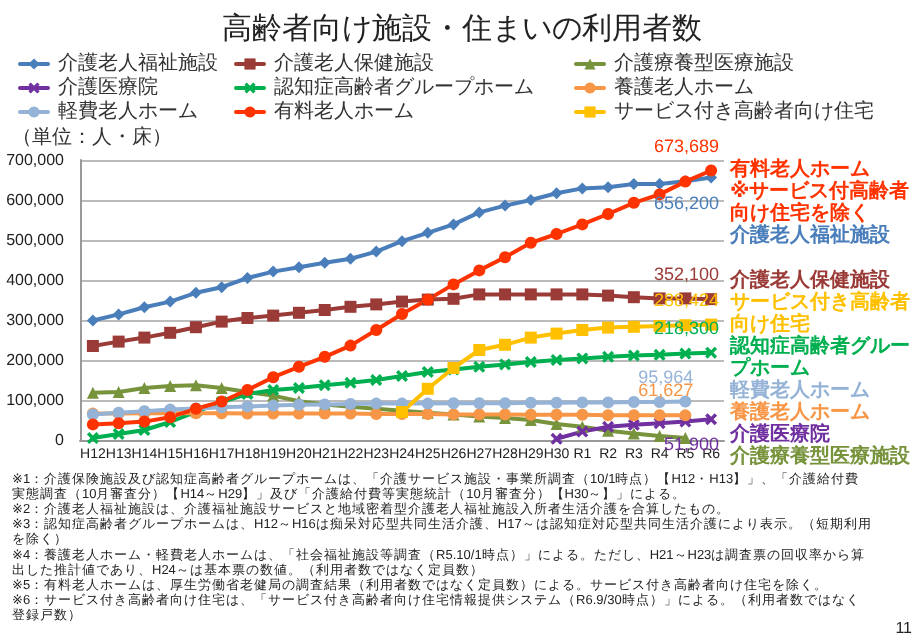 The height and width of the screenshot is (640, 924). Describe the element at coordinates (36, 400) in the screenshot. I see `y-tick-label: 100,000` at that location.